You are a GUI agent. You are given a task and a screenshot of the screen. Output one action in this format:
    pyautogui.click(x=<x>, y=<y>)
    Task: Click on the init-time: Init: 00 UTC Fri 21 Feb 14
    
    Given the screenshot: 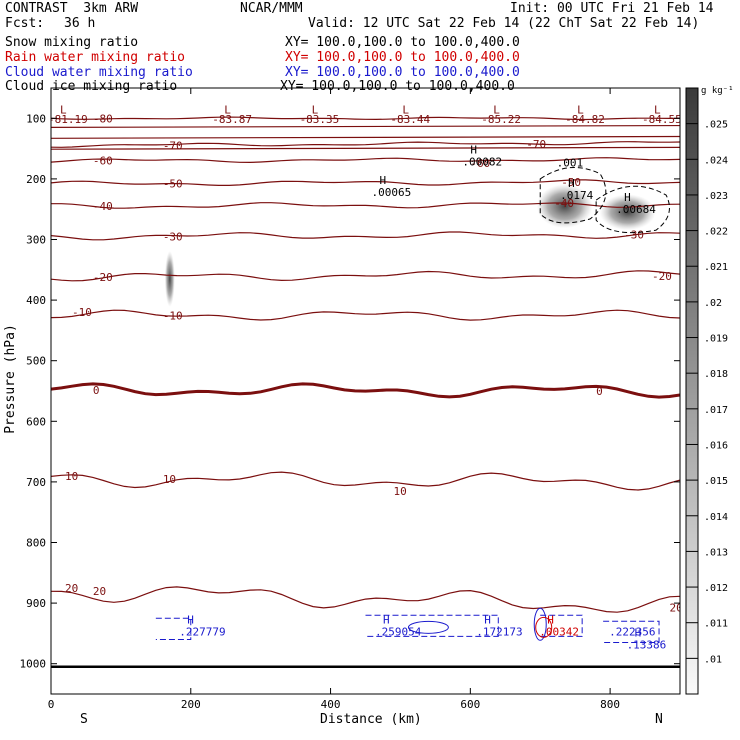 What is the action you would take?
    pyautogui.click(x=612, y=8)
    